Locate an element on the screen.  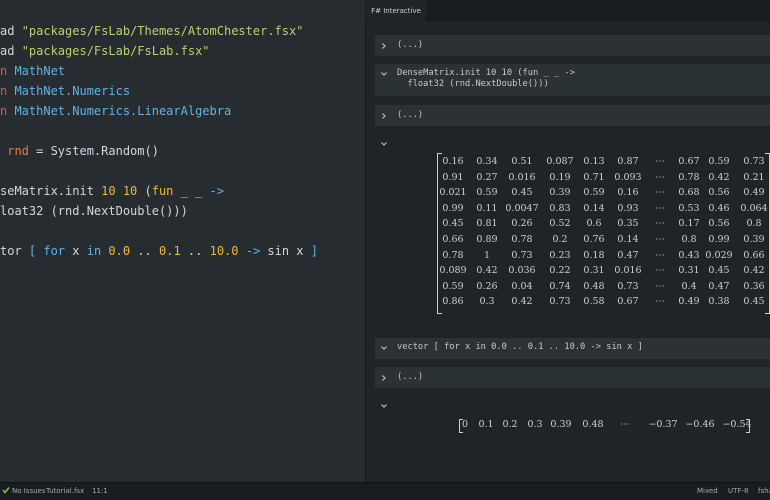
vector-entry: 0.3 is located at coordinates (535, 424).